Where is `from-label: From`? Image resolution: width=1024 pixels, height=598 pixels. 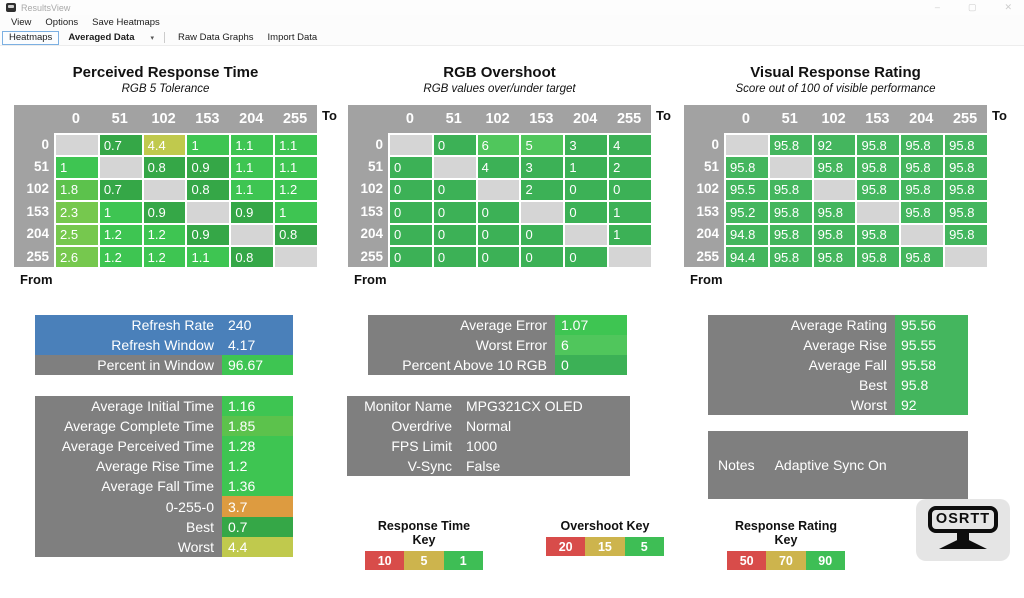 from-label: From is located at coordinates (36, 279).